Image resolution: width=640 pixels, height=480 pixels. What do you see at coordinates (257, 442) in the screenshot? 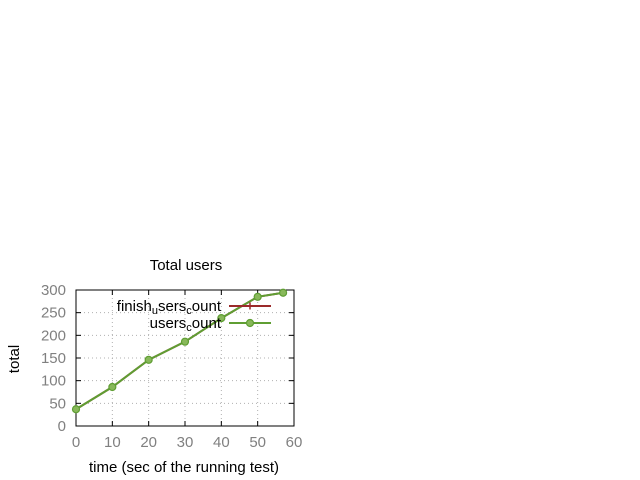
I see `x-tick-label: 50` at bounding box center [257, 442].